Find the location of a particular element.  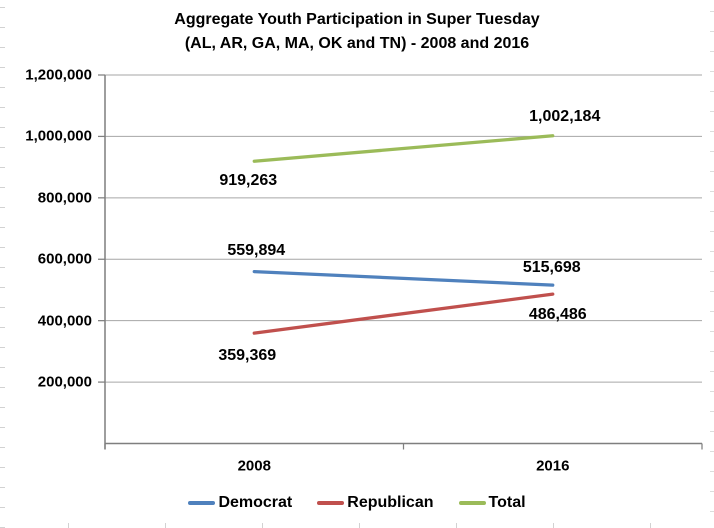

y-axis-tick-label: 1,000,000 is located at coordinates (58, 136).